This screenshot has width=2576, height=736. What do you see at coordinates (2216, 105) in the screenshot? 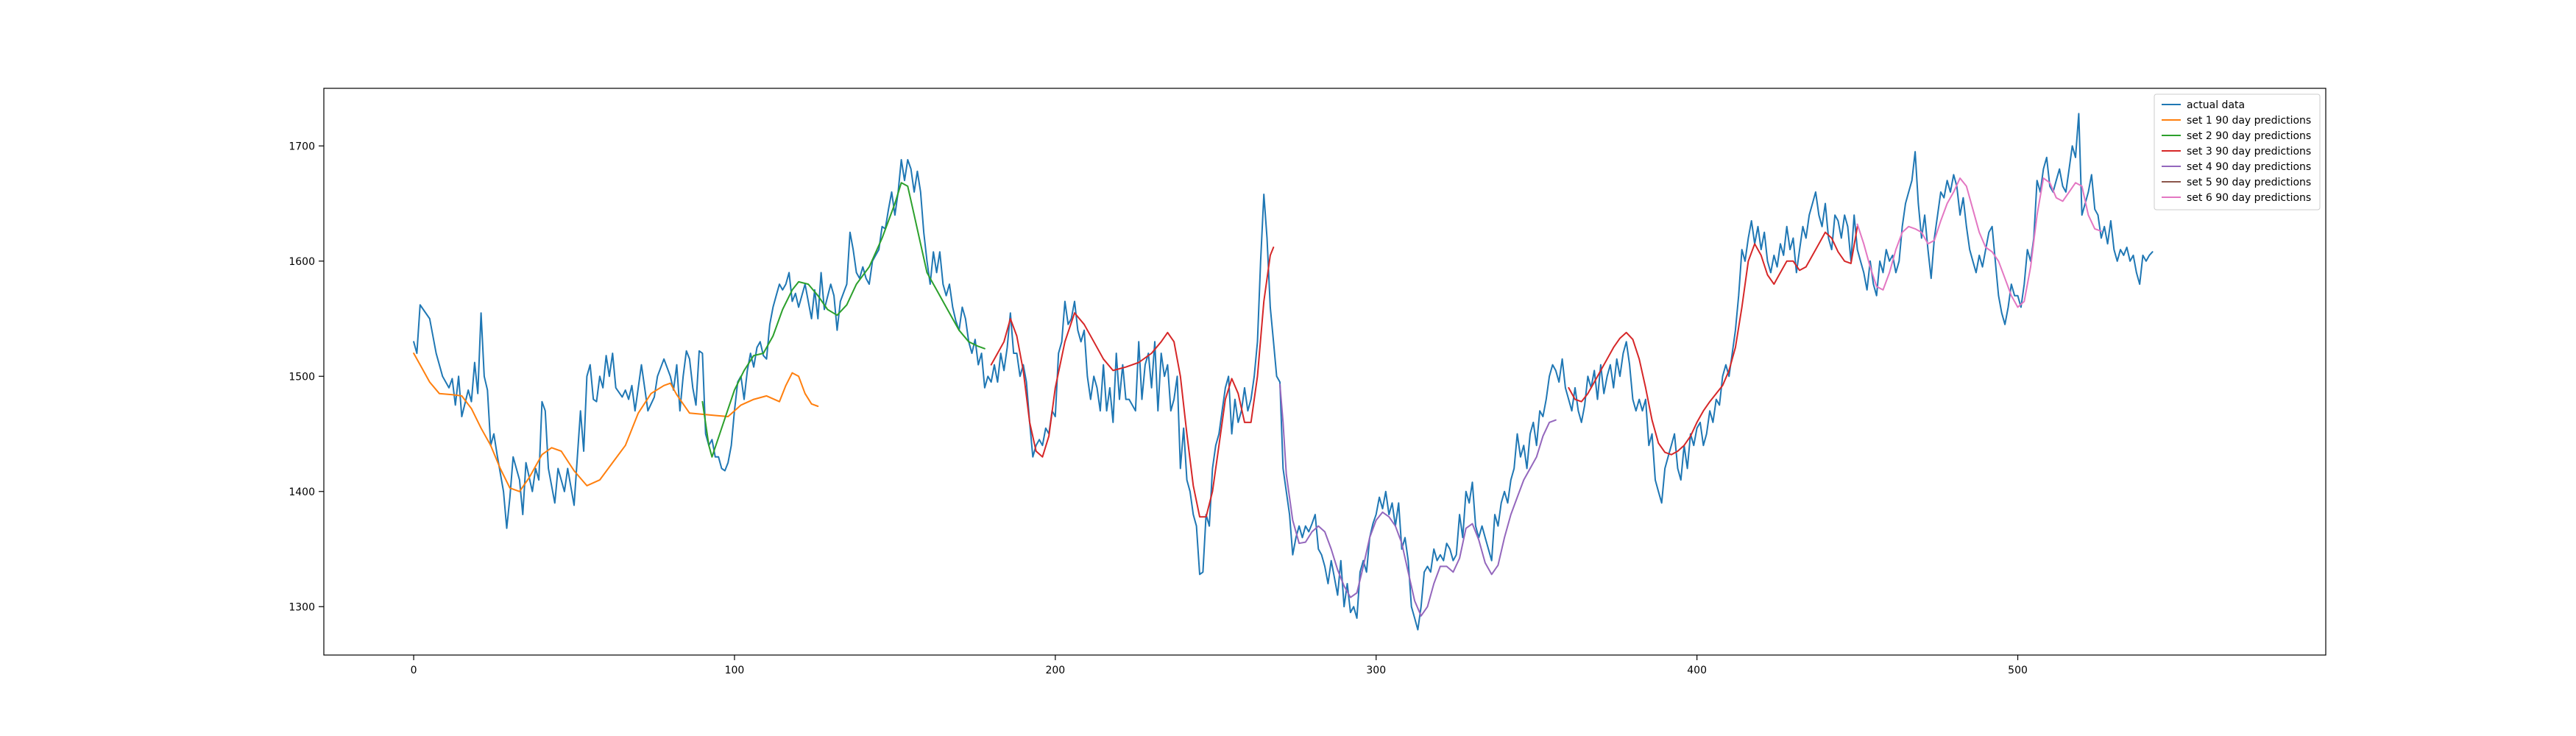
I see `legend-label-actual-data: actual data` at bounding box center [2216, 105].